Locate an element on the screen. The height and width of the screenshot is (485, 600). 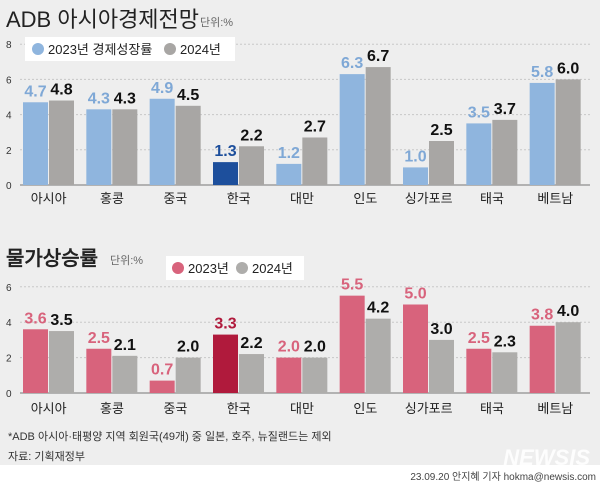
data-label: 3.8 is located at coordinates (542, 315).